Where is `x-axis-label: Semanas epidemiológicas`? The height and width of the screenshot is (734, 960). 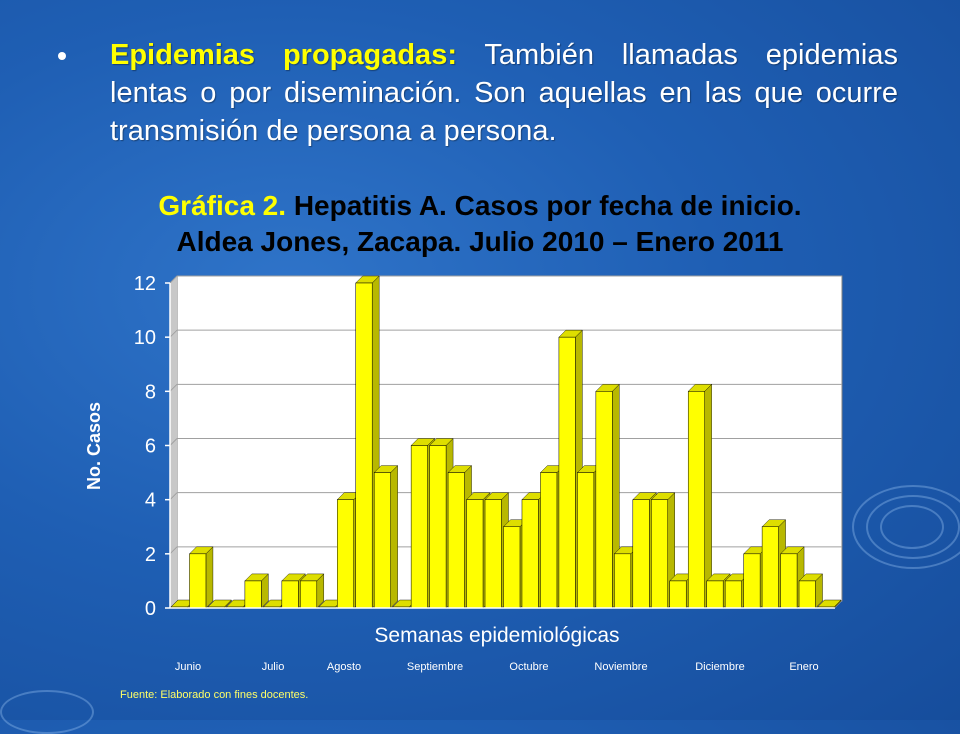 x-axis-label: Semanas epidemiológicas is located at coordinates (496, 635).